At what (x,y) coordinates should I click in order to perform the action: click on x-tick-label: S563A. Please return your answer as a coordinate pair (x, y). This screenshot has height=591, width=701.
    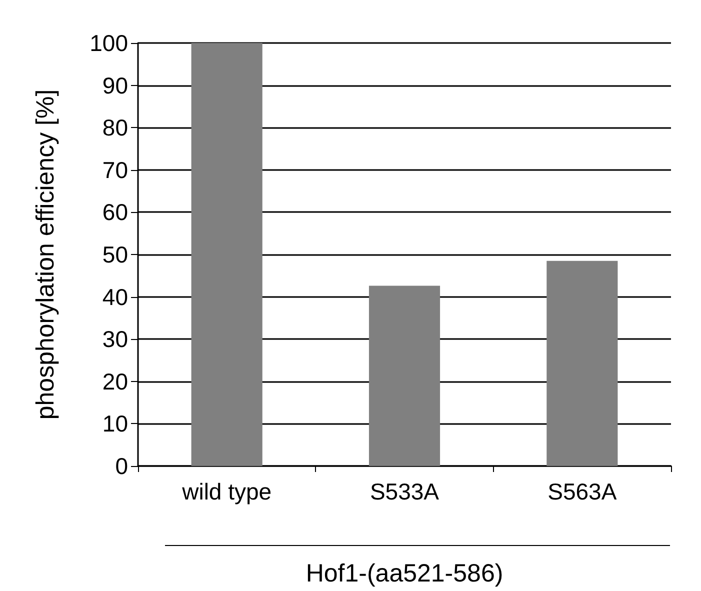
    Looking at the image, I should click on (583, 491).